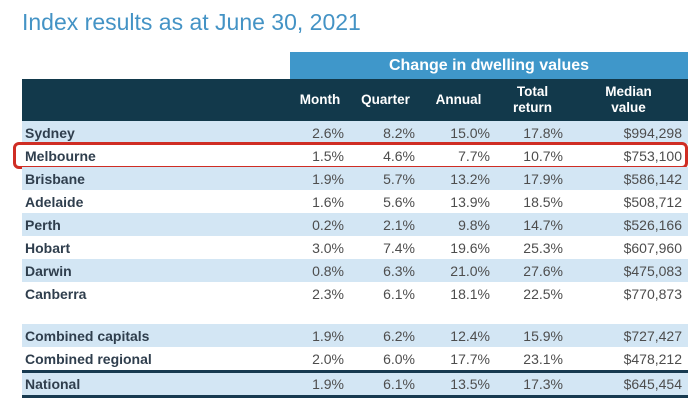  What do you see at coordinates (355, 293) in the screenshot?
I see `table-row-canberra: Canberra 2.3% 6.1% 18.1% 22.5% $770,873` at bounding box center [355, 293].